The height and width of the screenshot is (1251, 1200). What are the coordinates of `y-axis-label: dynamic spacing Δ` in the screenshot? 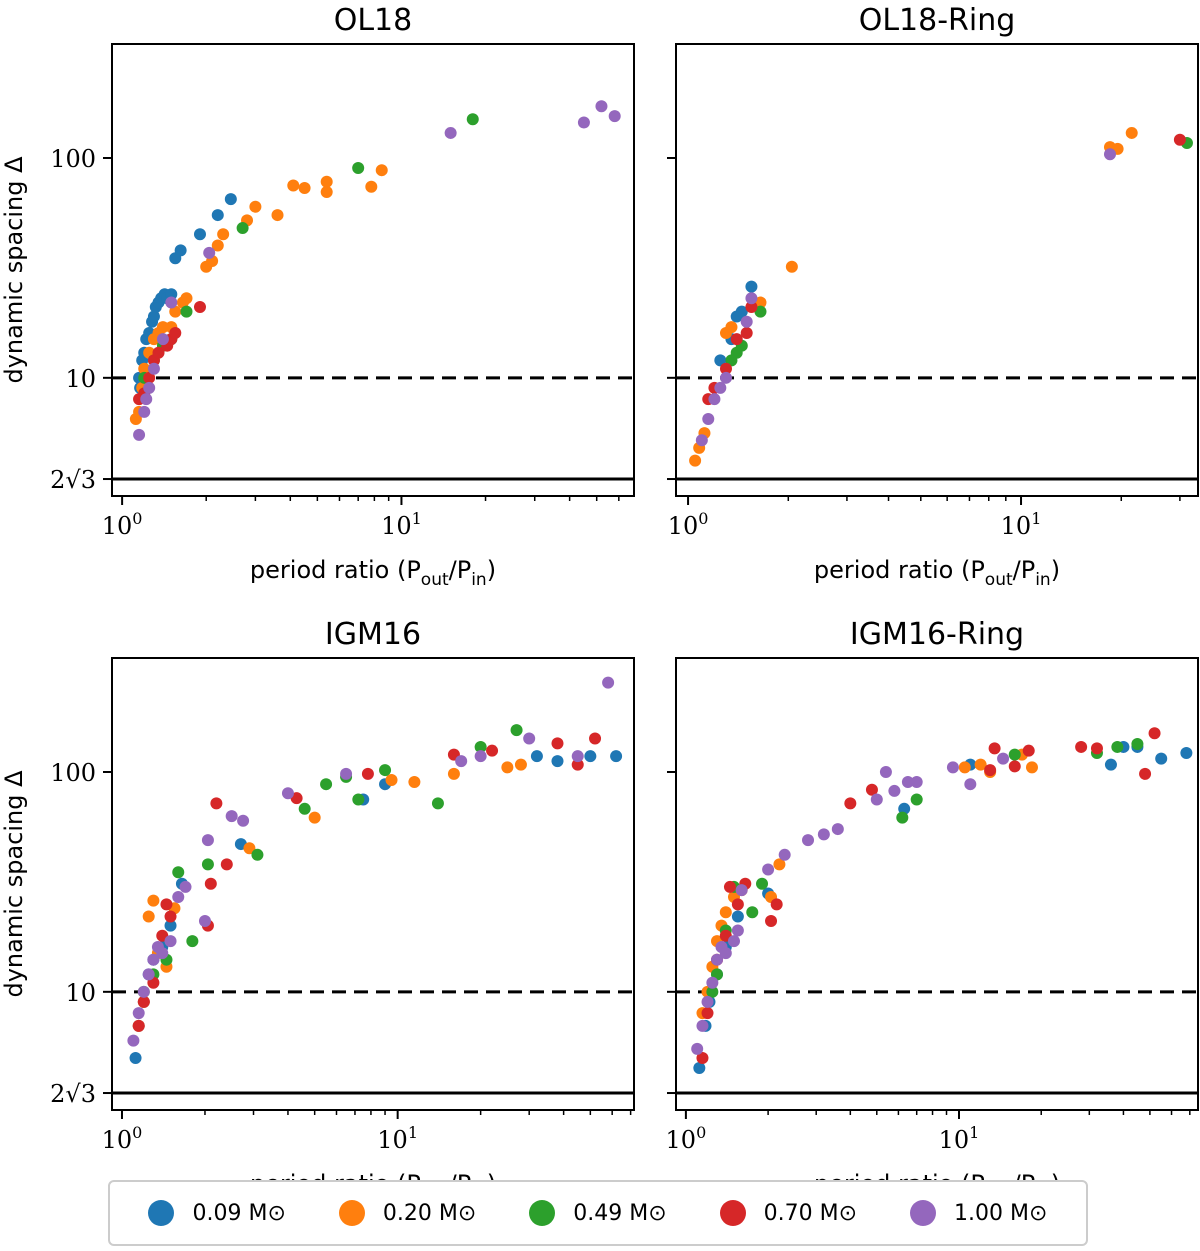 It's located at (14, 884).